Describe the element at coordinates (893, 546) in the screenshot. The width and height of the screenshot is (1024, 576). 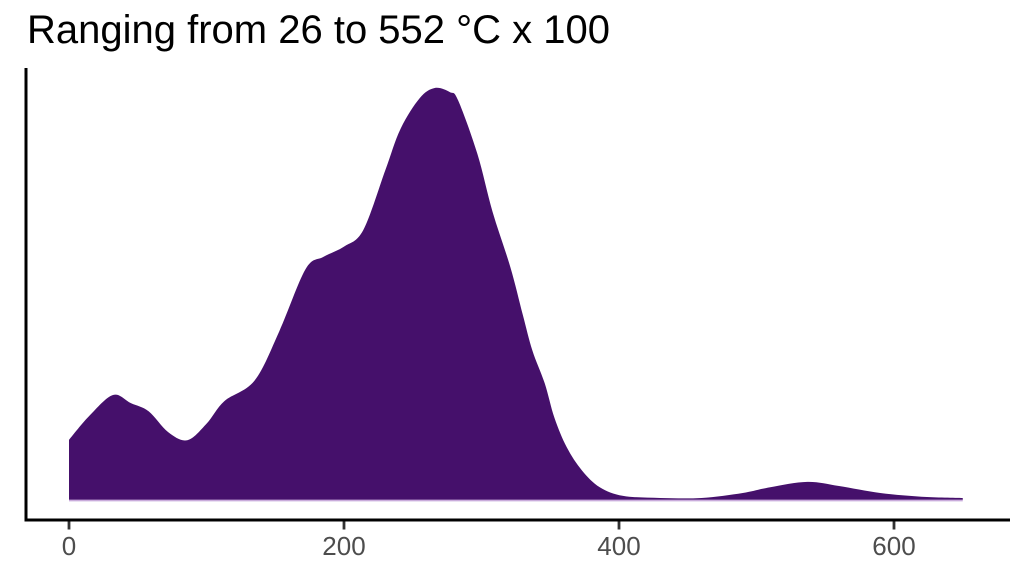
I see `x-tick-label: 600` at that location.